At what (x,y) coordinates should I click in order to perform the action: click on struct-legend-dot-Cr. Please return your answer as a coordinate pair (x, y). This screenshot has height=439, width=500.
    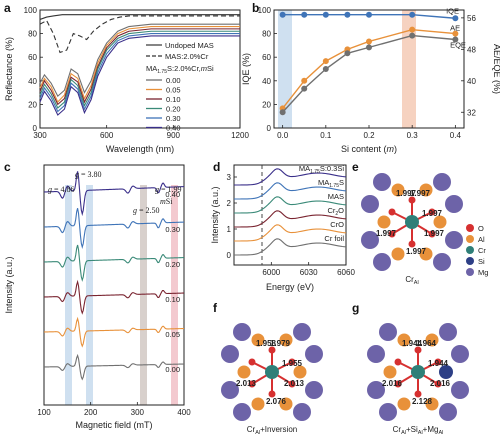
    Looking at the image, I should click on (470, 250).